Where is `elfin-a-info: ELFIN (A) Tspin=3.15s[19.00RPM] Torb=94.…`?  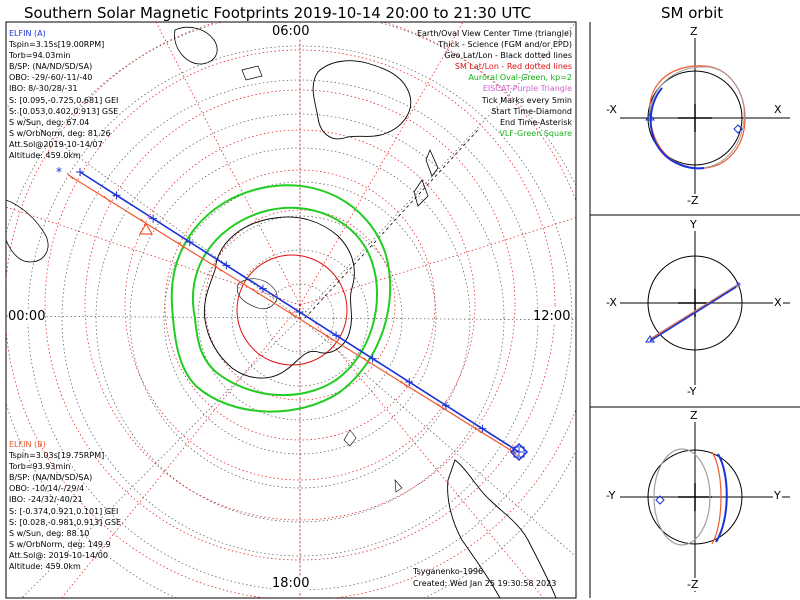
elfin-a-info: ELFIN (A) Tspin=3.15s[19.00RPM] Torb=94.… is located at coordinates (63, 94).